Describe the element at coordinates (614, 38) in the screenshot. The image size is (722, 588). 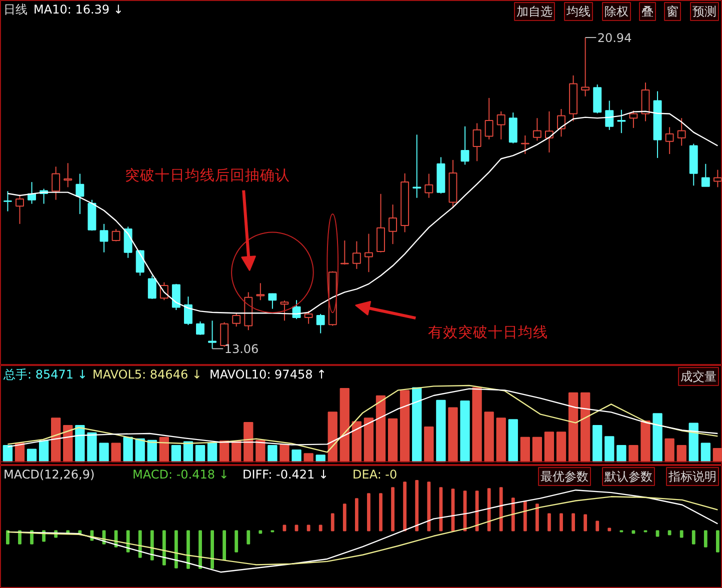
I see `annotation: 20.94` at that location.